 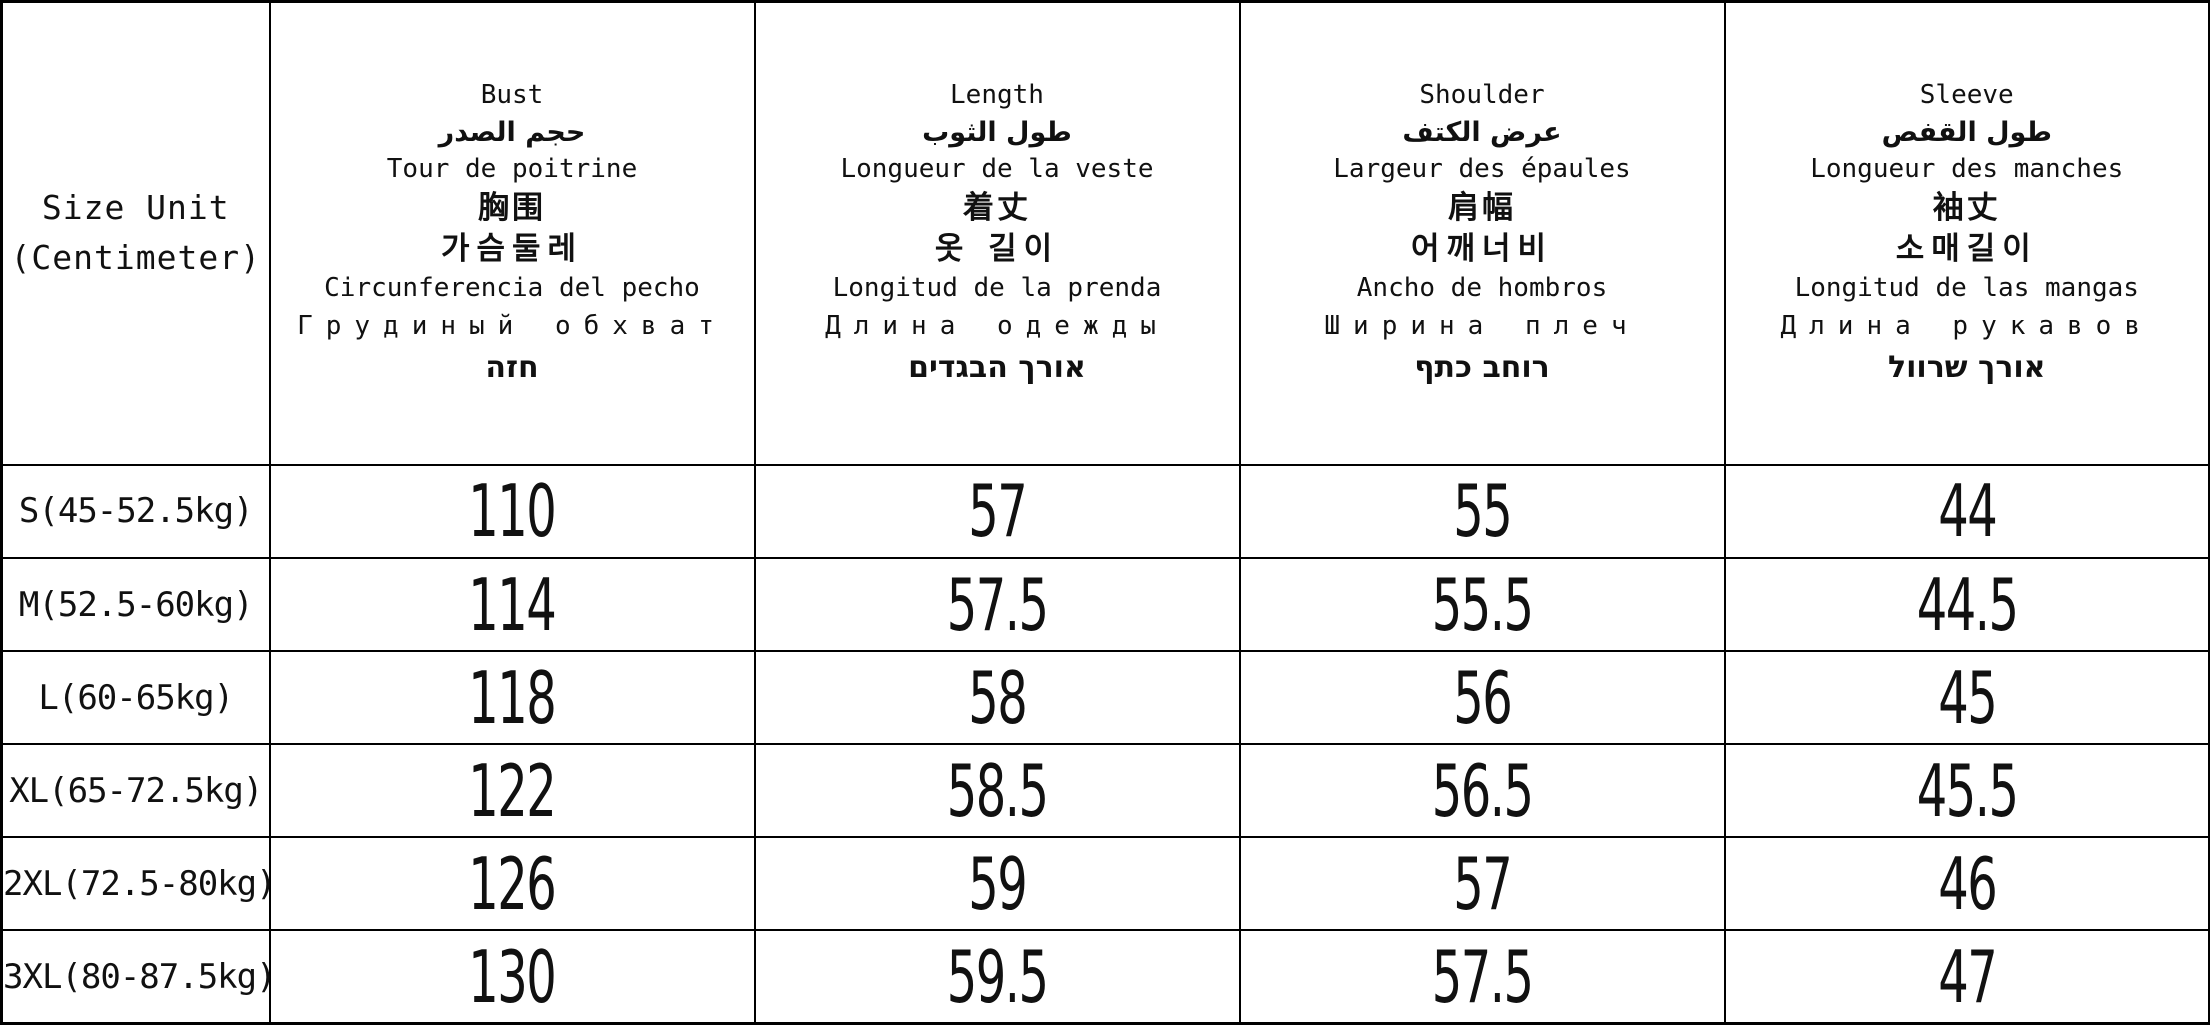 What do you see at coordinates (1966, 977) in the screenshot?
I see `sleeve-value-3xl: 47` at bounding box center [1966, 977].